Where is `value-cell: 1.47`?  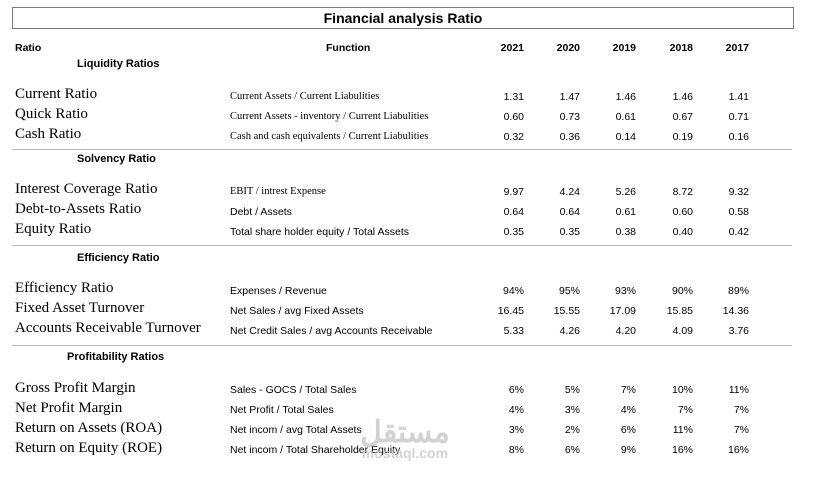 value-cell: 1.47 is located at coordinates (569, 97).